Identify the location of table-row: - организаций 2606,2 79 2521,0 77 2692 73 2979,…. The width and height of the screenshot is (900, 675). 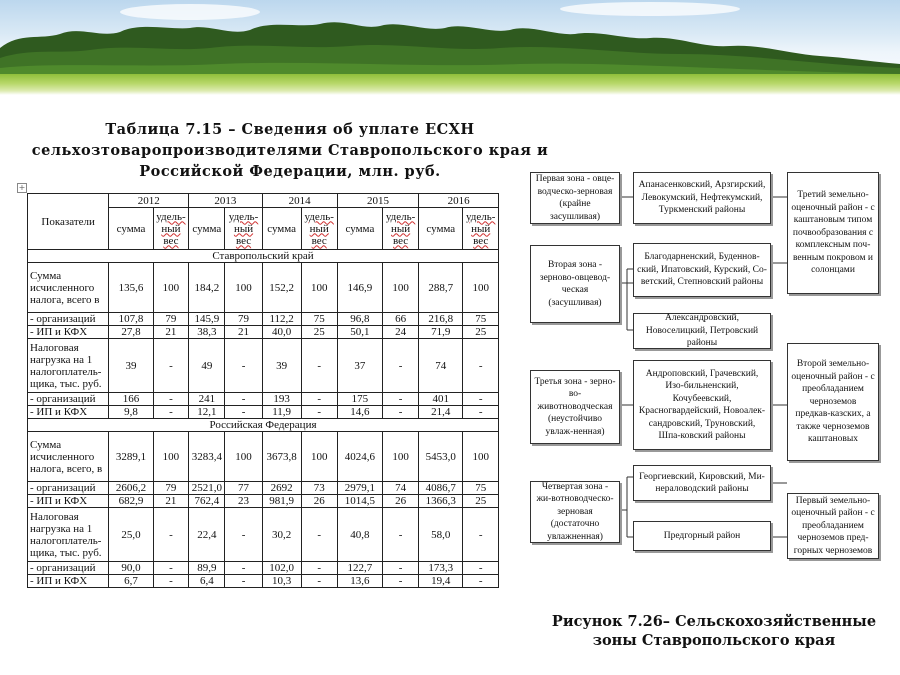
(262, 488).